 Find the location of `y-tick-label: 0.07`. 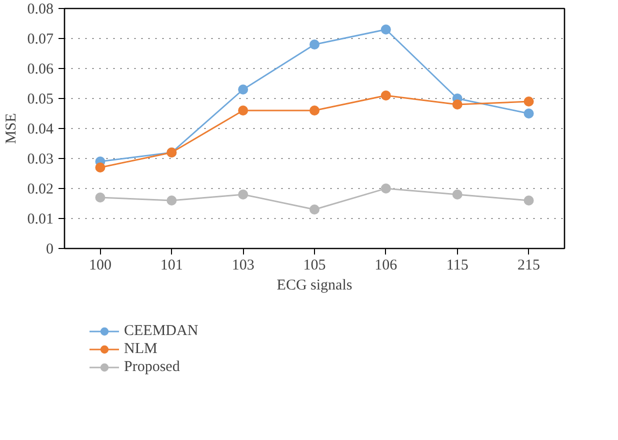

y-tick-label: 0.07 is located at coordinates (40, 40).